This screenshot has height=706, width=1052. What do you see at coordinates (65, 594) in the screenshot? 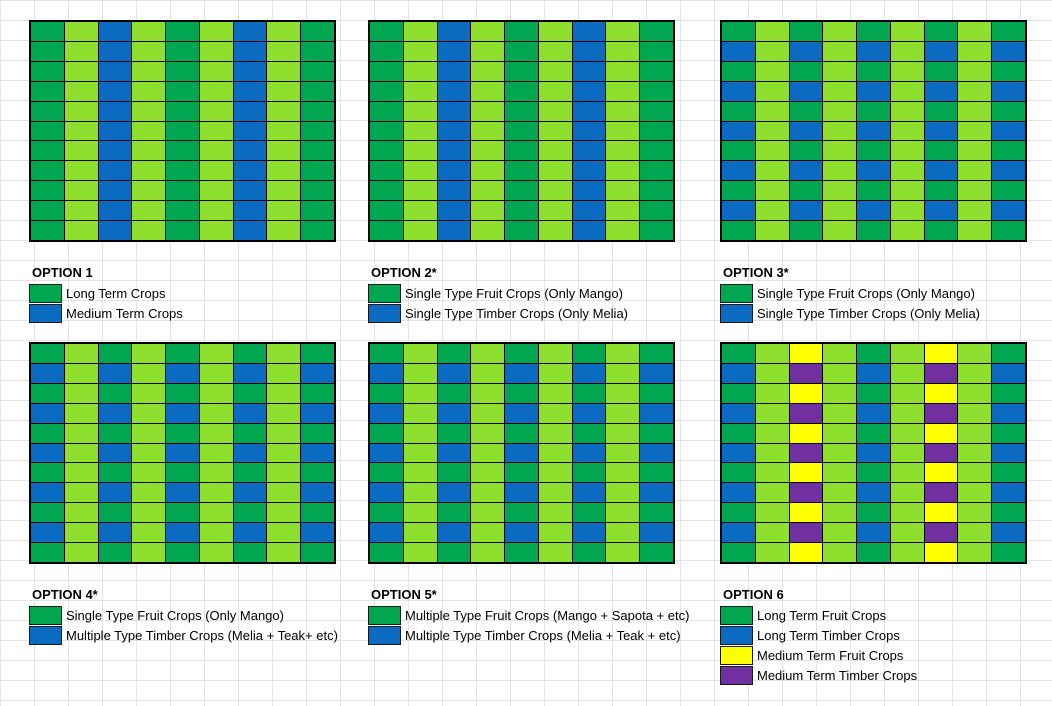
I see `option-title: OPTION 4*` at bounding box center [65, 594].